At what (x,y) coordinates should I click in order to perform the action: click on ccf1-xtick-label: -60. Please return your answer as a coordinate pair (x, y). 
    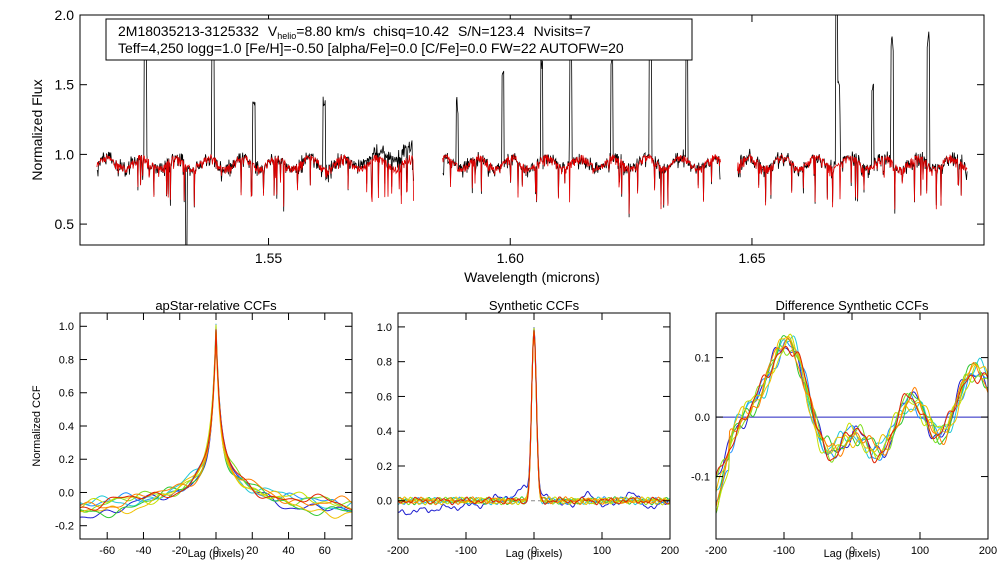
    Looking at the image, I should click on (107, 551).